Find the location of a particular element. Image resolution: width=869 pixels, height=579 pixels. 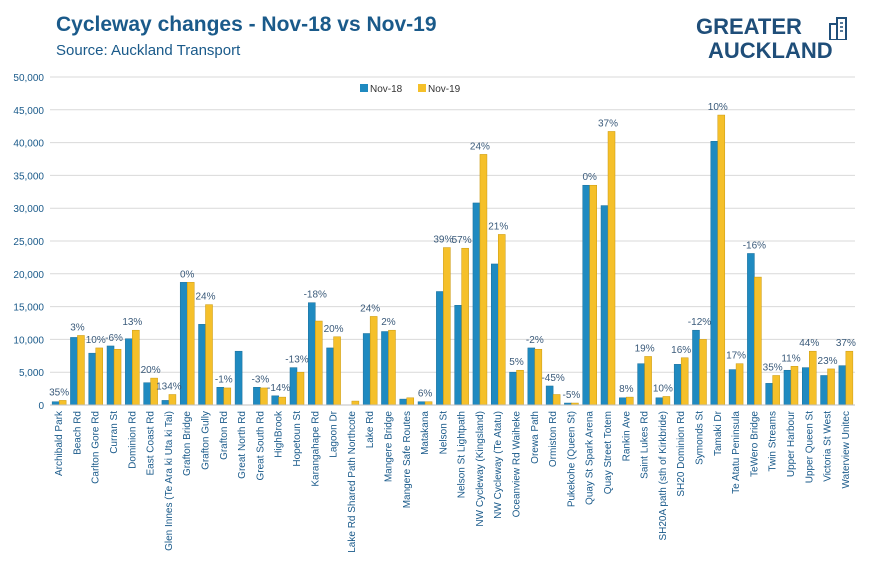

y-tick-label: 35,000 is located at coordinates (28, 176).